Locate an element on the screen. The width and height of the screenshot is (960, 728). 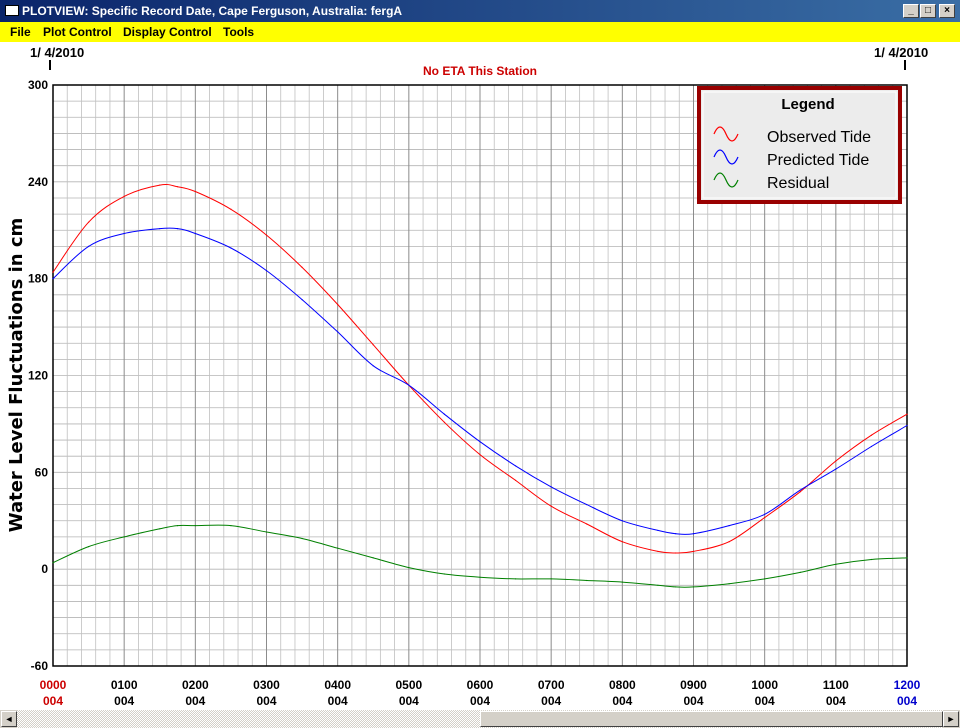
minimize-button: _ is located at coordinates (911, 11).